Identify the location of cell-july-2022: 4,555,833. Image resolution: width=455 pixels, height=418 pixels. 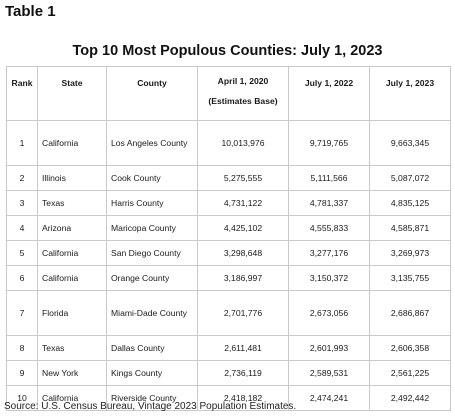
(329, 228).